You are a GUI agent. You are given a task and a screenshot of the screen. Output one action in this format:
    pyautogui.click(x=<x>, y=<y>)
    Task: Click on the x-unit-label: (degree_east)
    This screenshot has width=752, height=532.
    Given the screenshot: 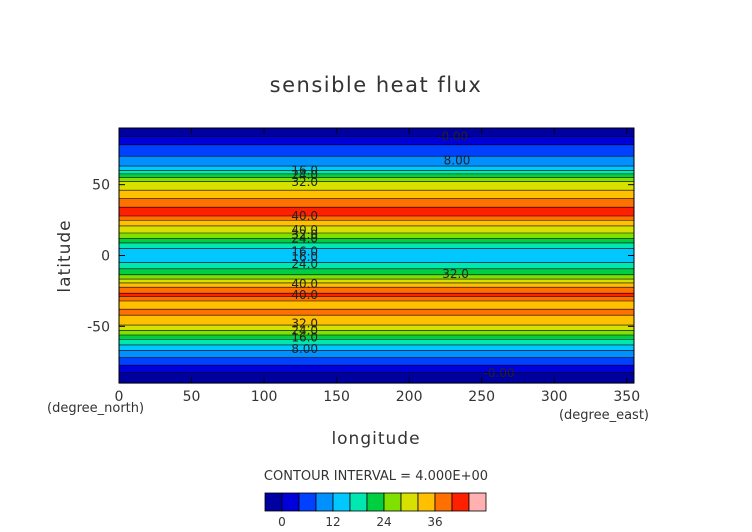 What is the action you would take?
    pyautogui.click(x=604, y=415)
    